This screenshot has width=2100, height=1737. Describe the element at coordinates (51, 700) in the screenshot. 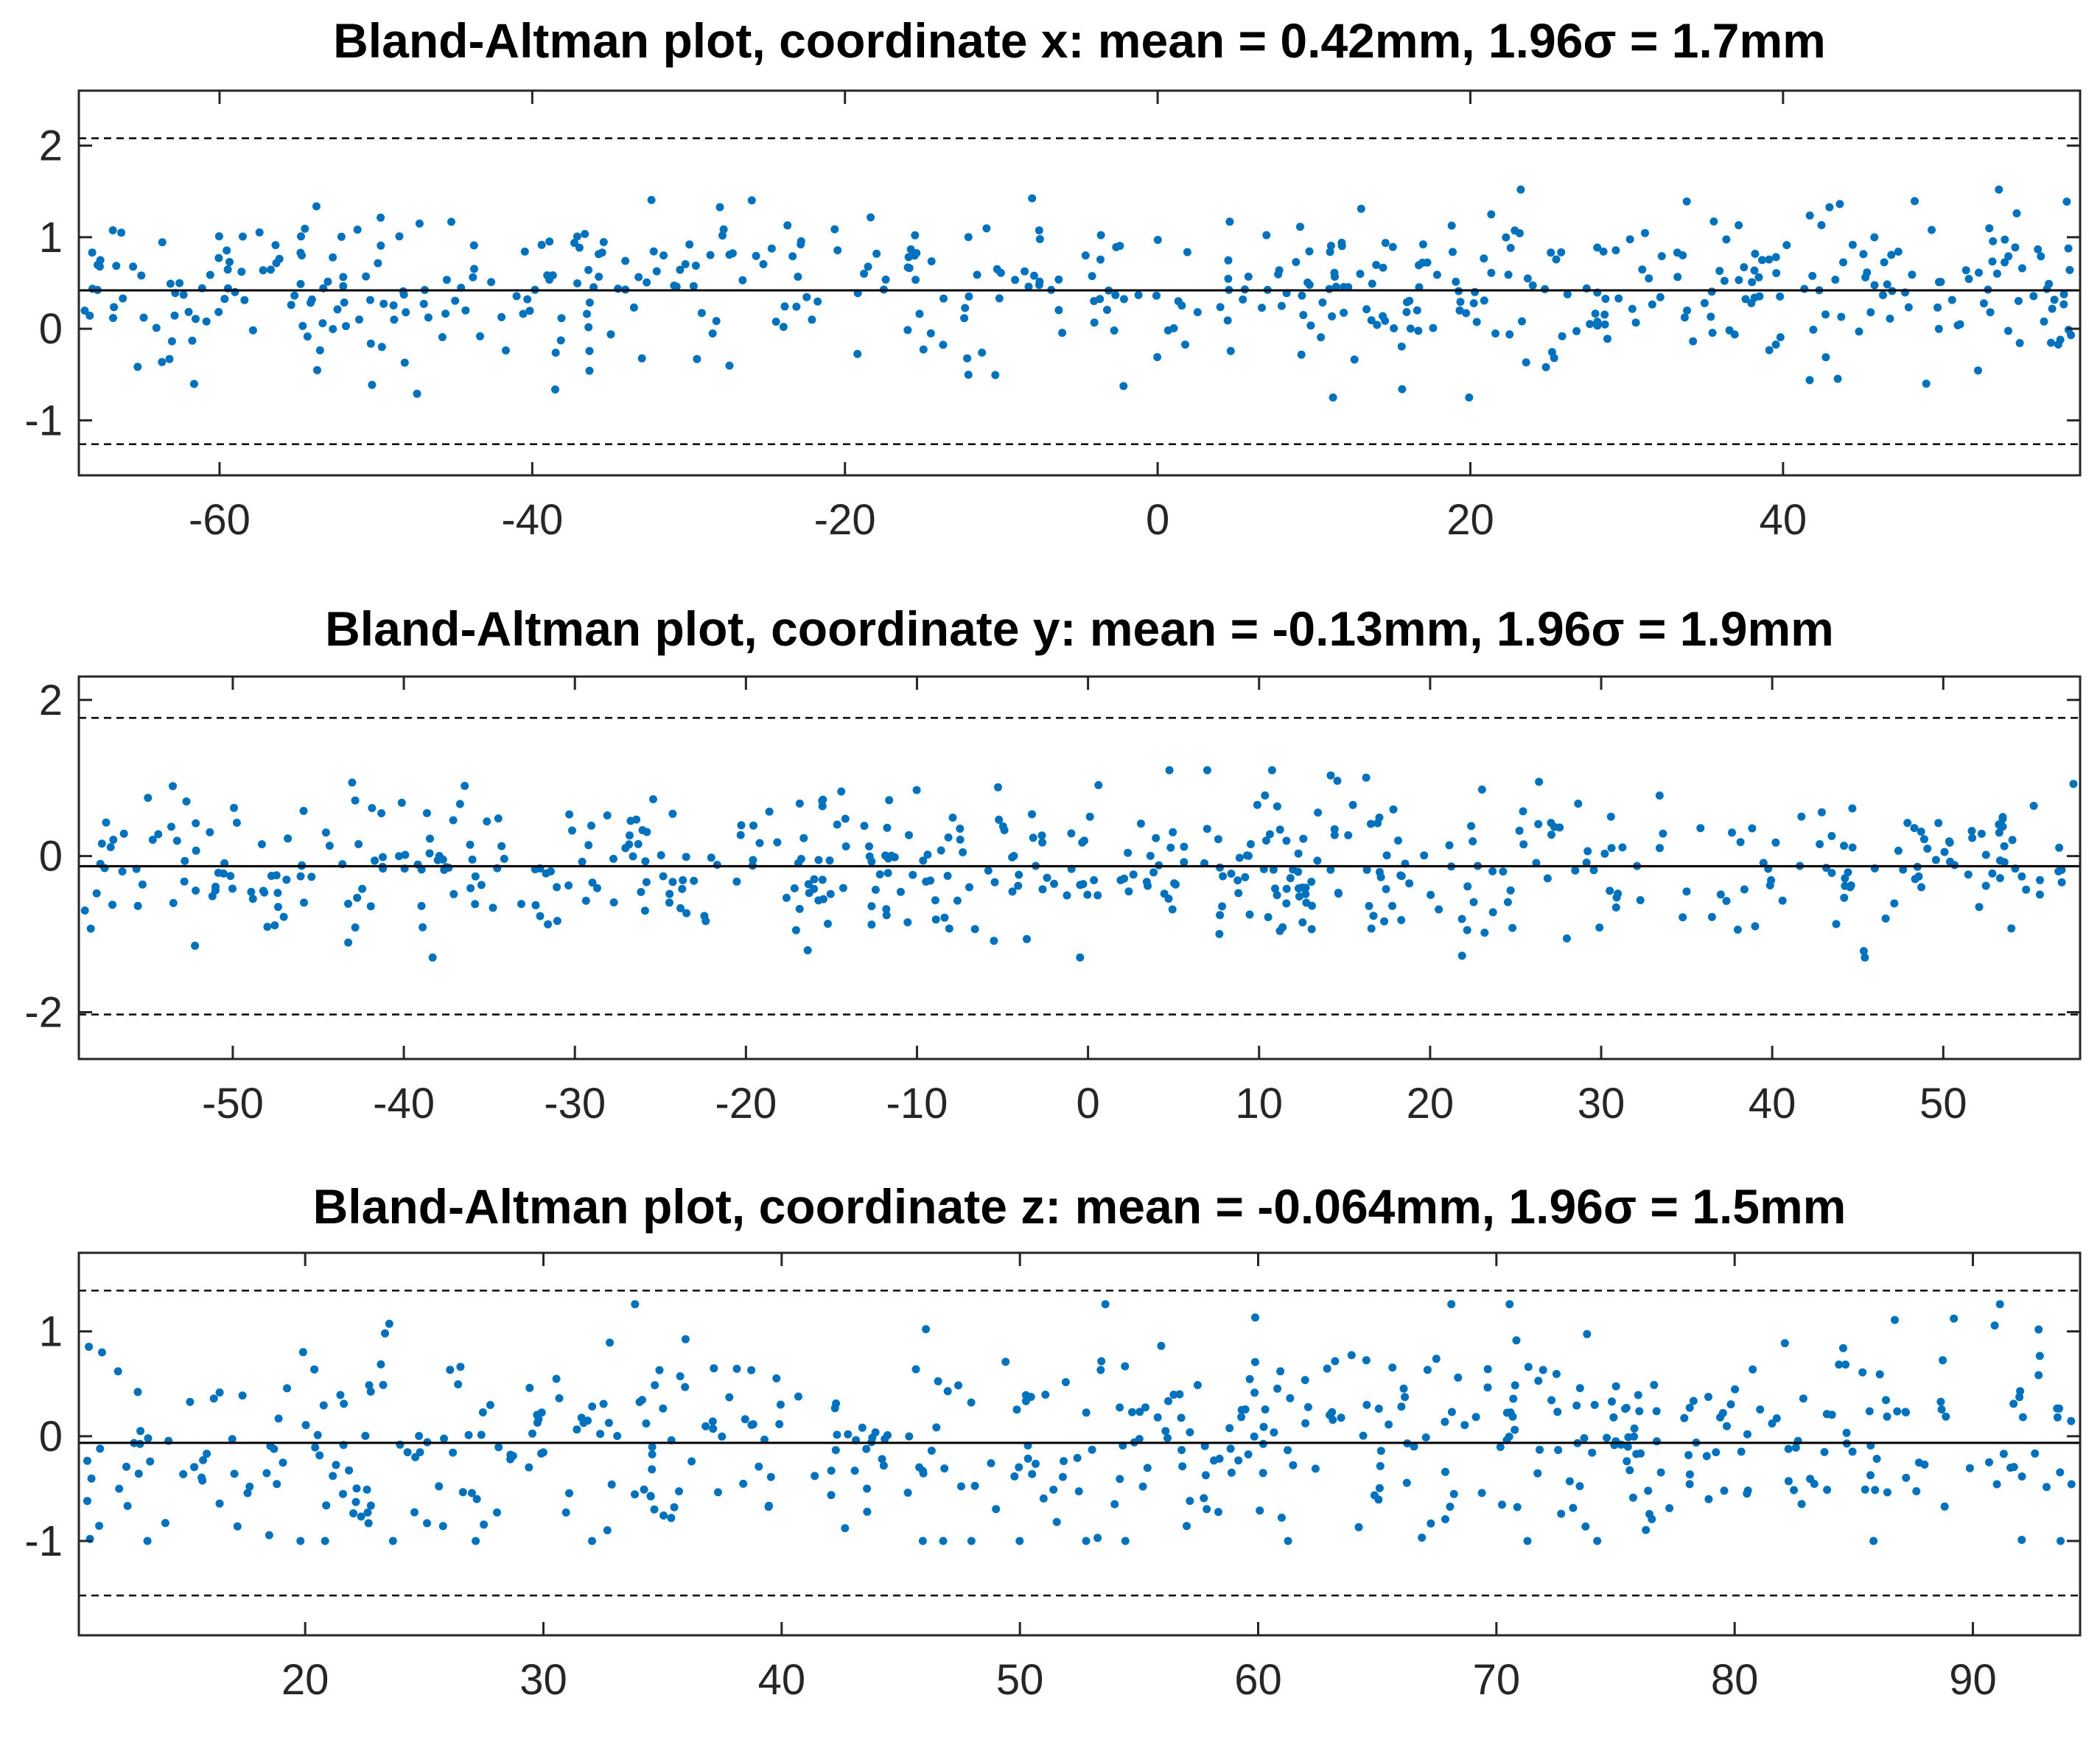

I see `y-tick-label: 2` at that location.